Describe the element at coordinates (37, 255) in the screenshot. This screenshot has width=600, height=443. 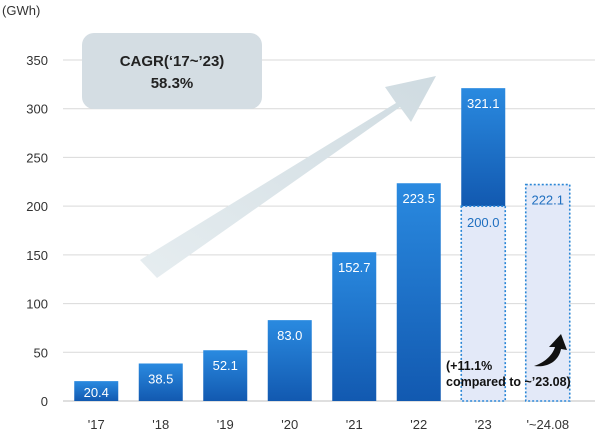
I see `y-tick-label: 150` at that location.